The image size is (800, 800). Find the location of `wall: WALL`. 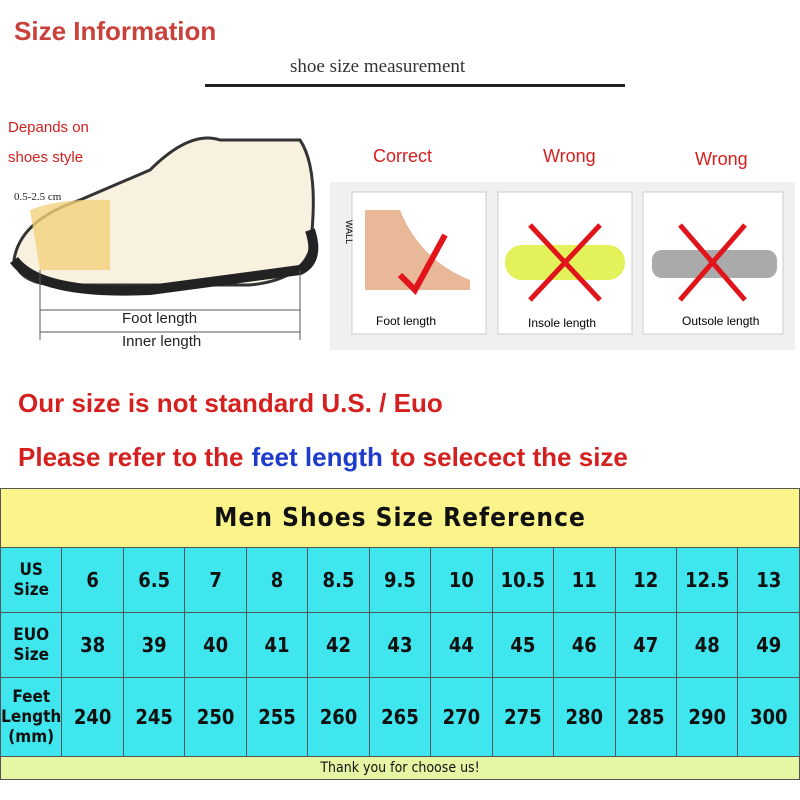

wall: WALL is located at coordinates (349, 232).